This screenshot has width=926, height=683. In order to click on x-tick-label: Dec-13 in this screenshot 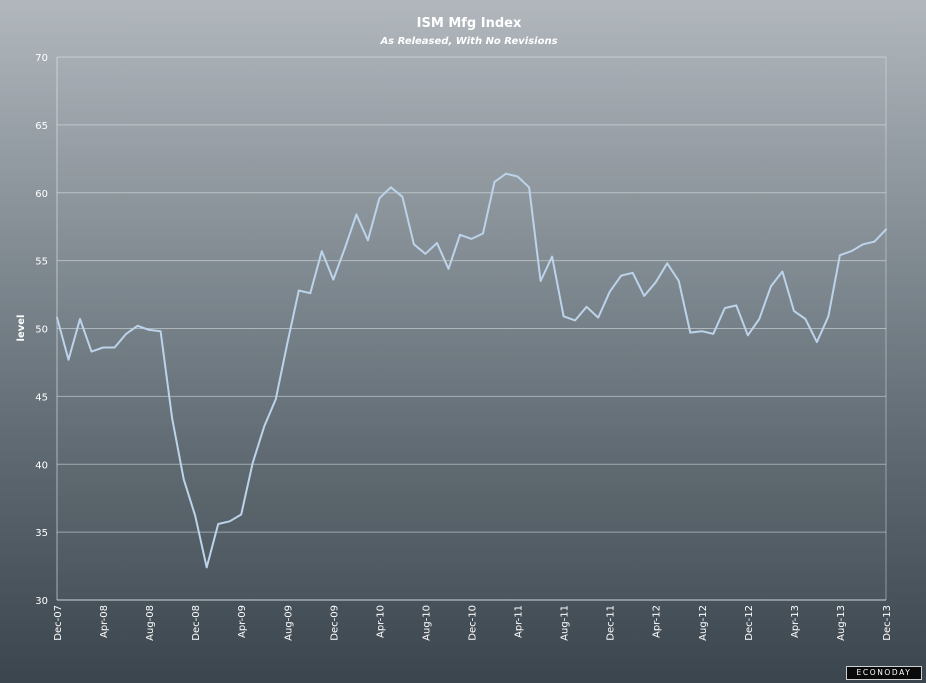, I will do `click(887, 623)`.